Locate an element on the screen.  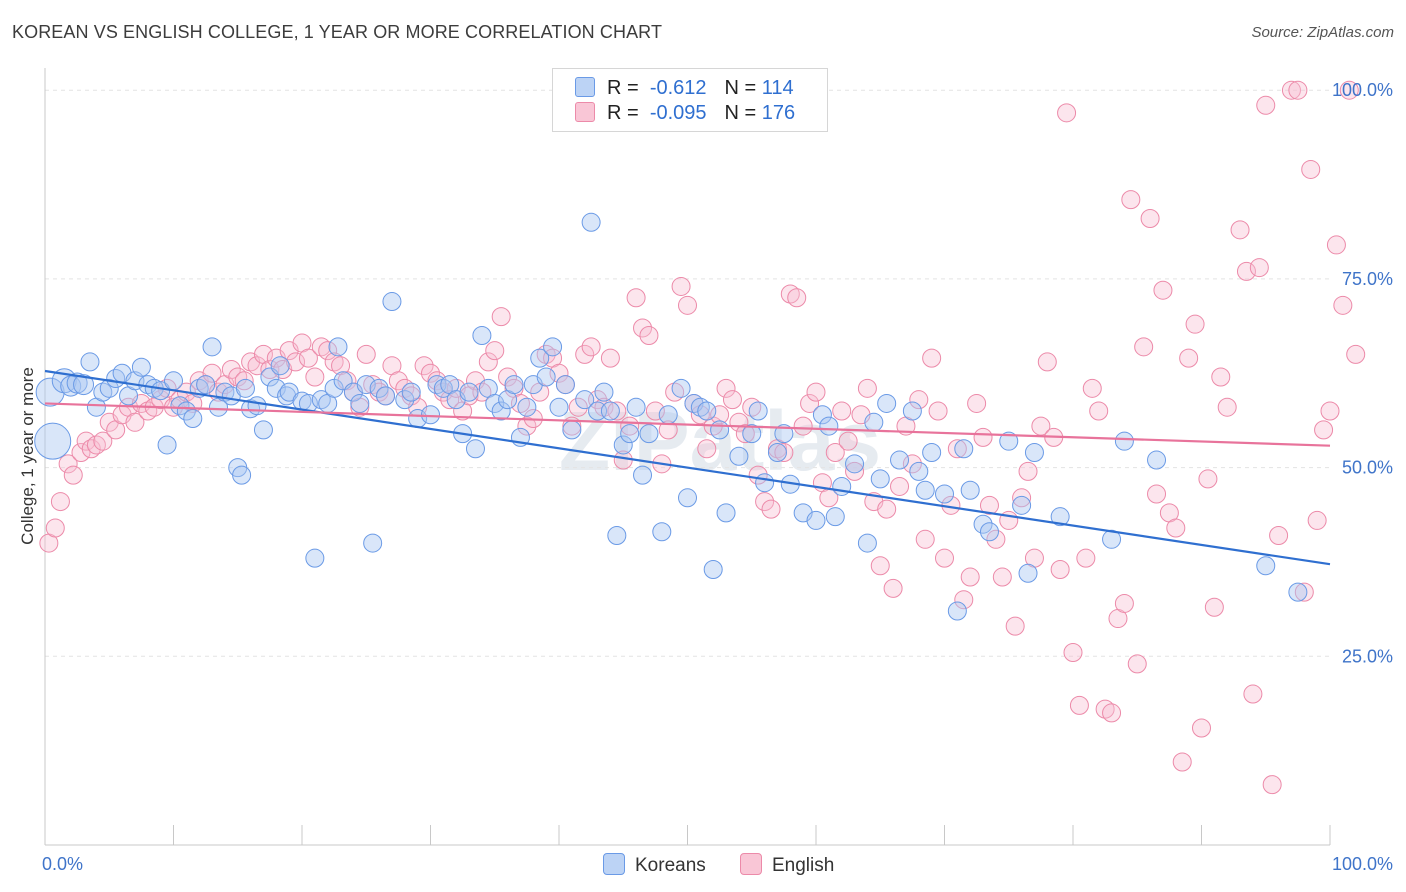
legend-swatch-english is located at coordinates (751, 864).